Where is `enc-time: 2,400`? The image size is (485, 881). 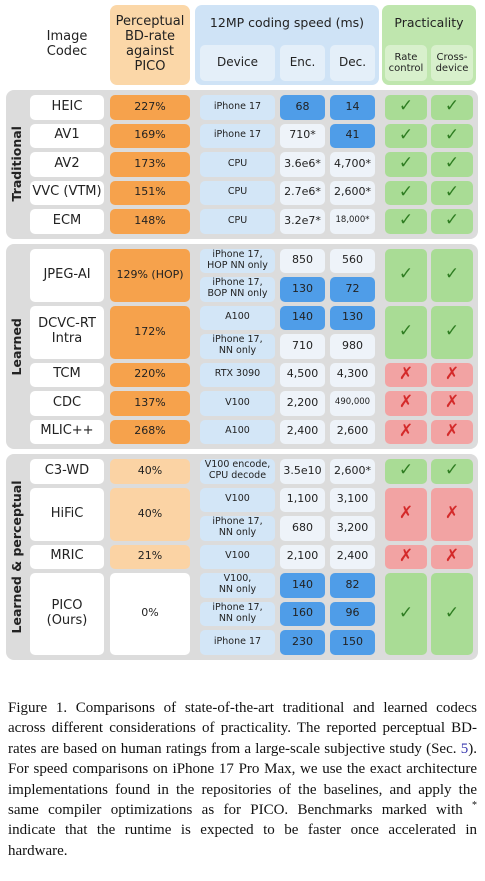
enc-time: 2,400 is located at coordinates (302, 431).